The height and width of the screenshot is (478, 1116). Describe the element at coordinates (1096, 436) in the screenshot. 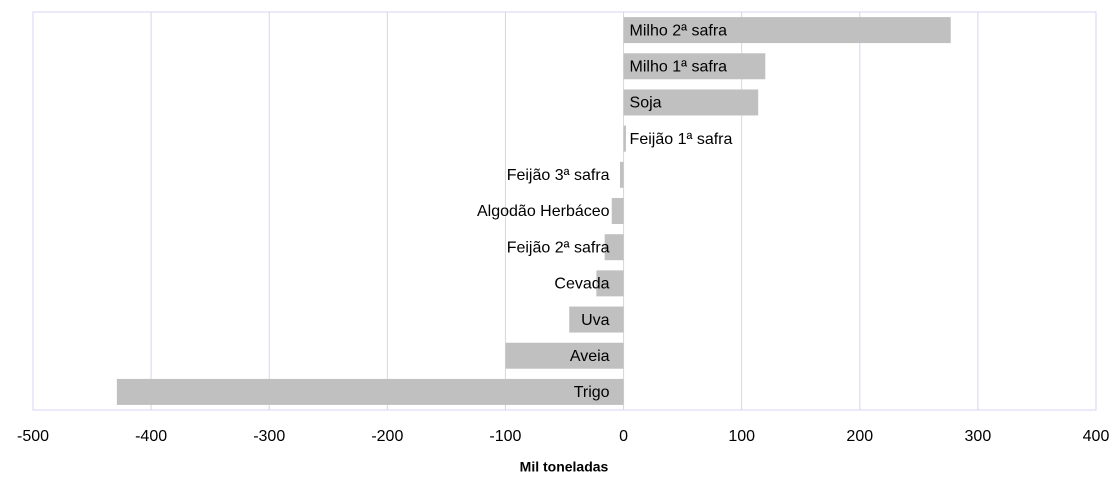

I see `x-tick-label: 400` at that location.